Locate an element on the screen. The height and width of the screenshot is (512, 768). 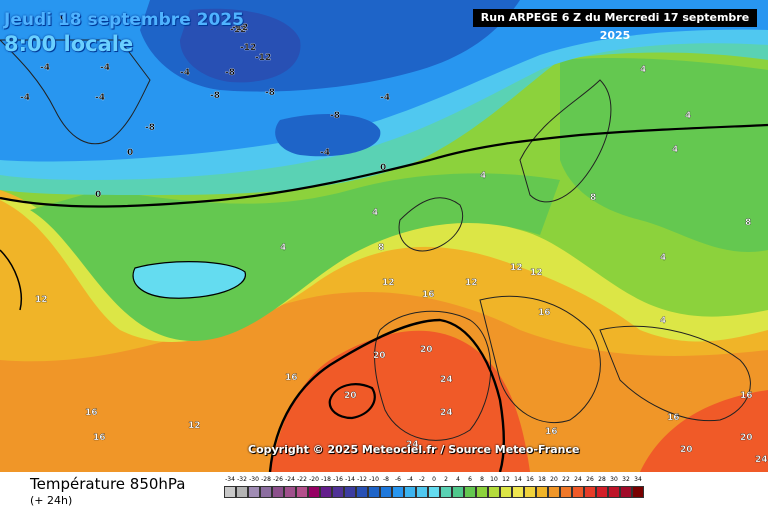
scale-value-label: -28 is located at coordinates (266, 479).